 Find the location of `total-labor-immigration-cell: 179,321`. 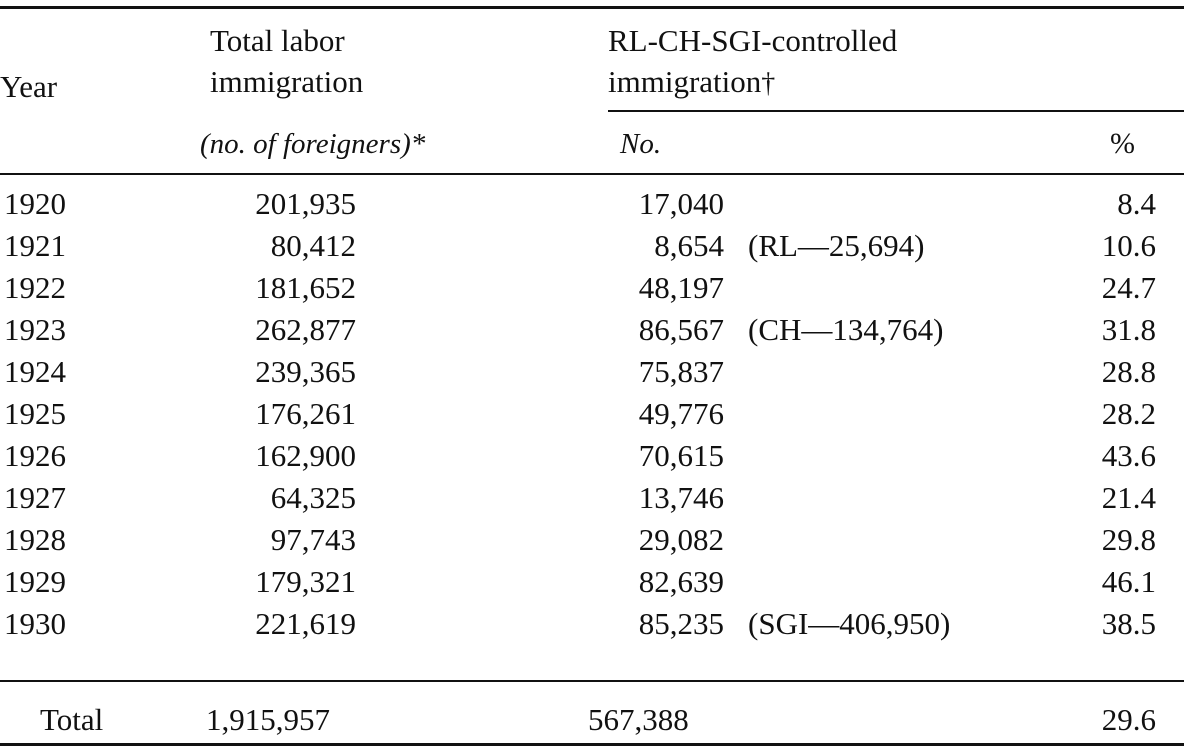

total-labor-immigration-cell: 179,321 is located at coordinates (305, 581).